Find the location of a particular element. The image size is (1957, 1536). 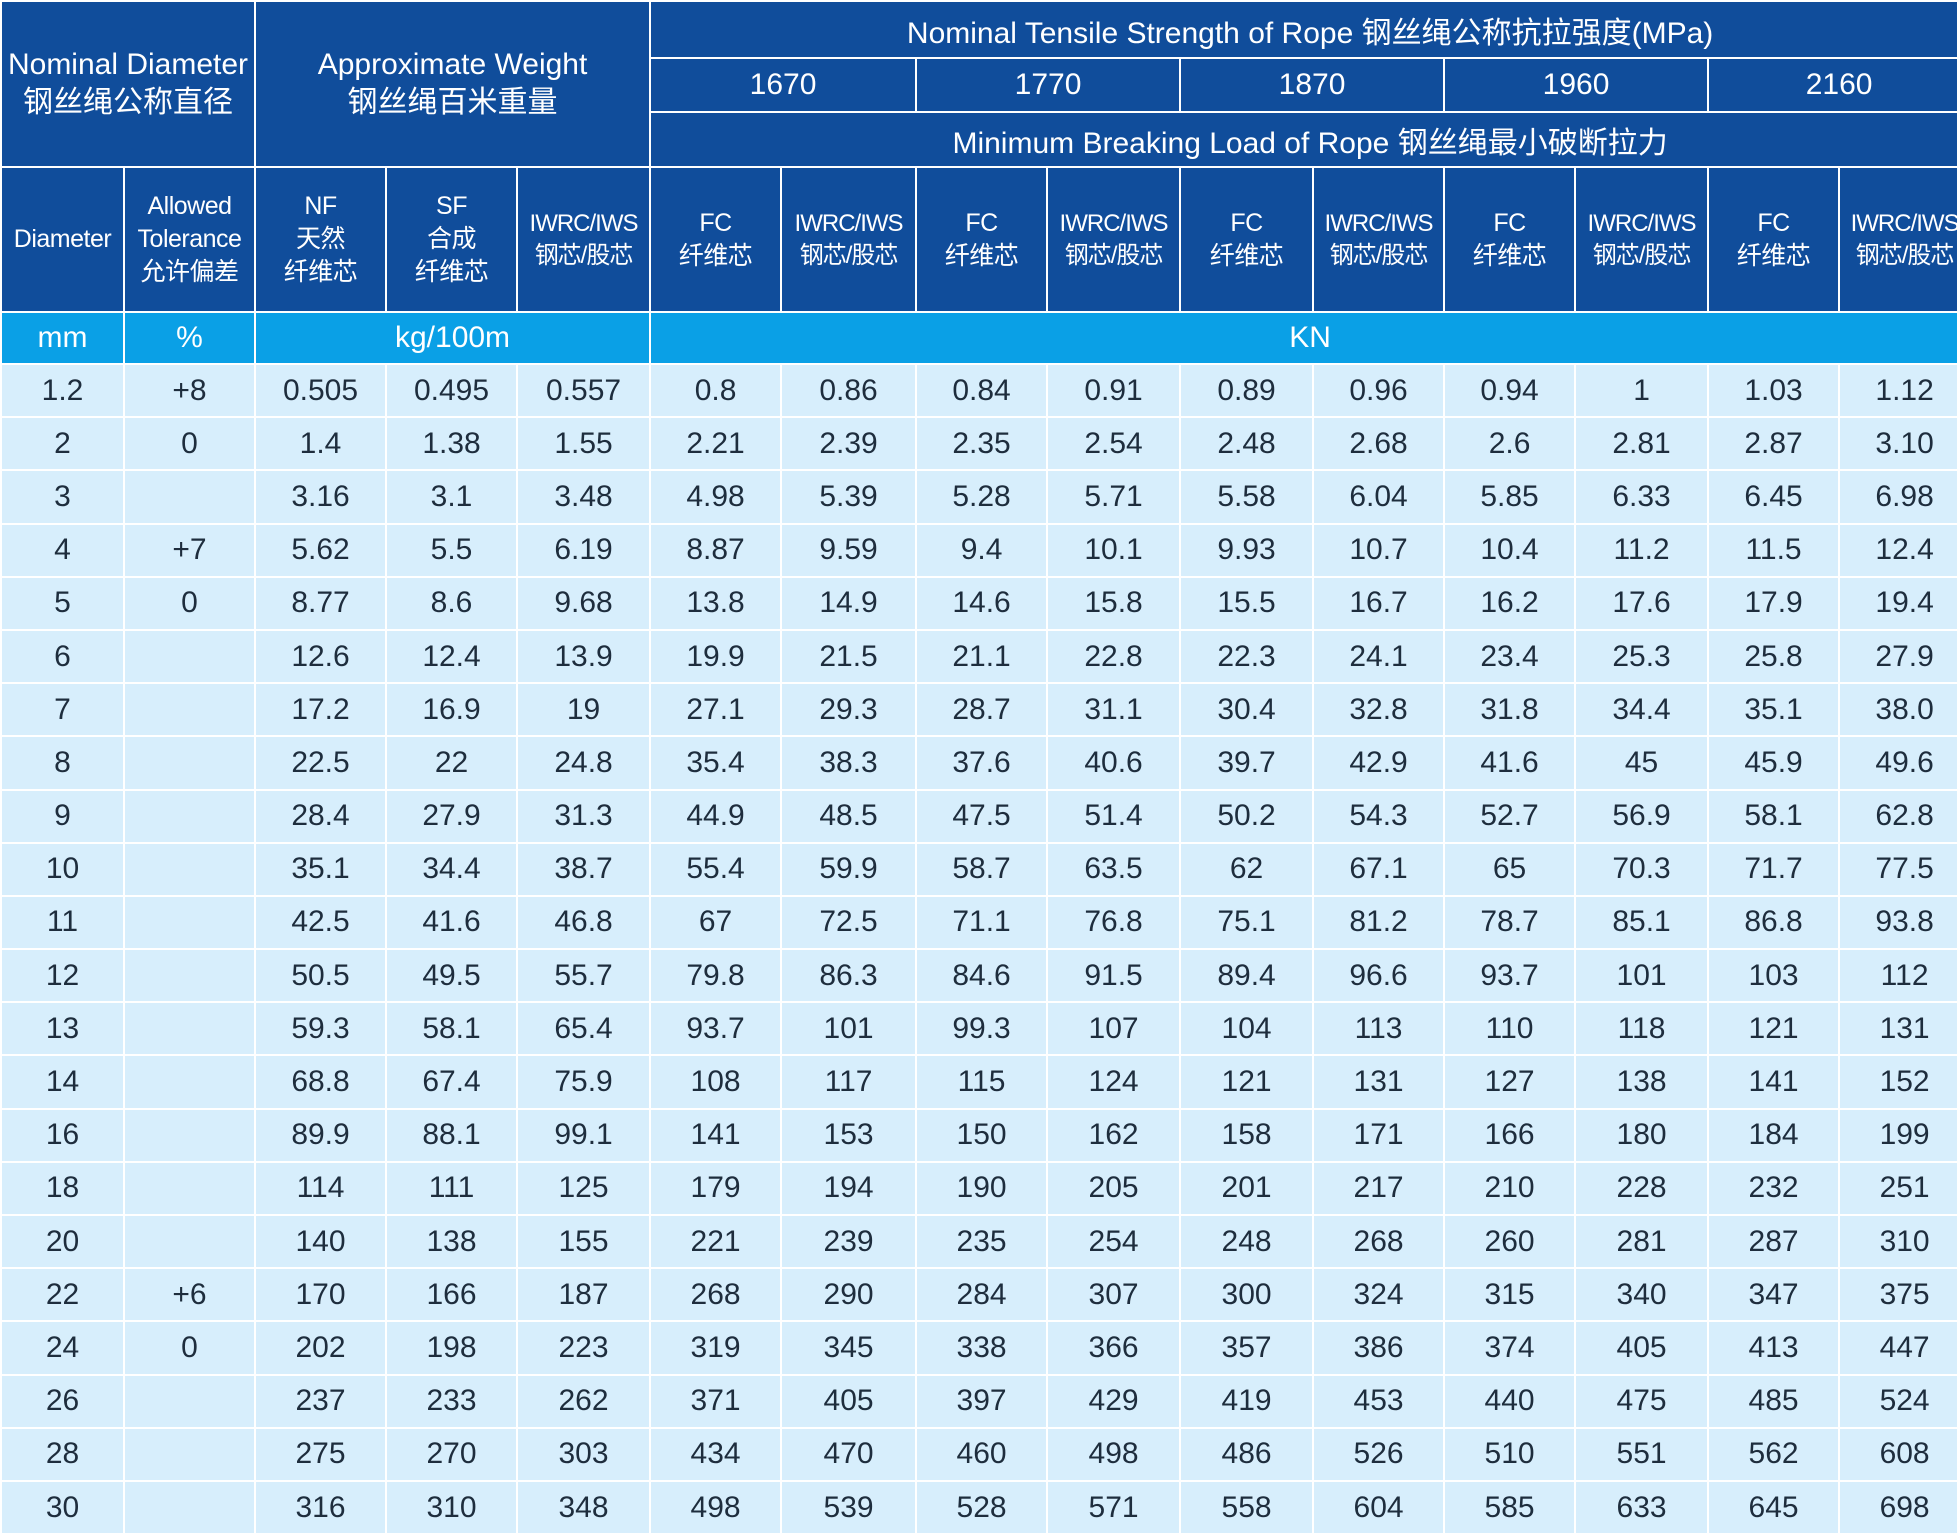

value-cell: 524 is located at coordinates (1897, 1401).